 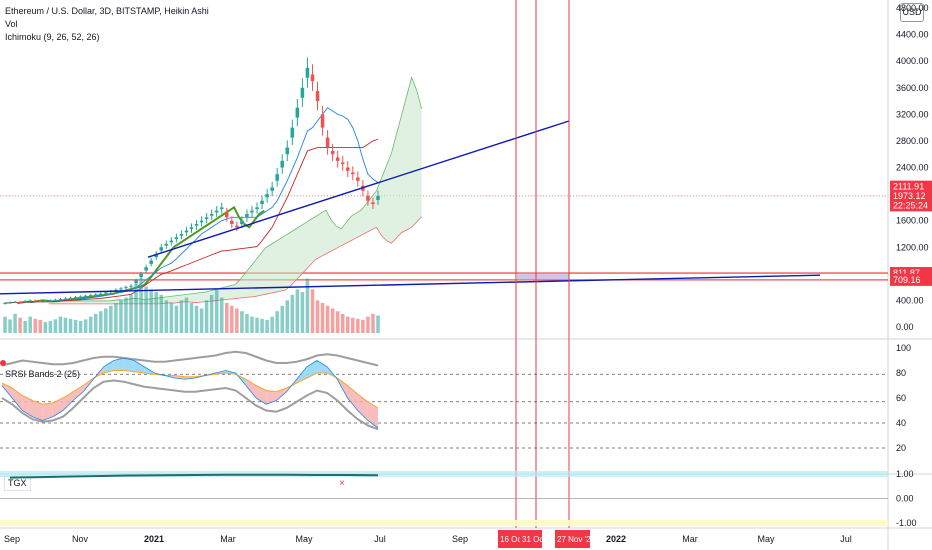 What do you see at coordinates (906, 523) in the screenshot?
I see `tgx-axis-tick-label: -1.00` at bounding box center [906, 523].